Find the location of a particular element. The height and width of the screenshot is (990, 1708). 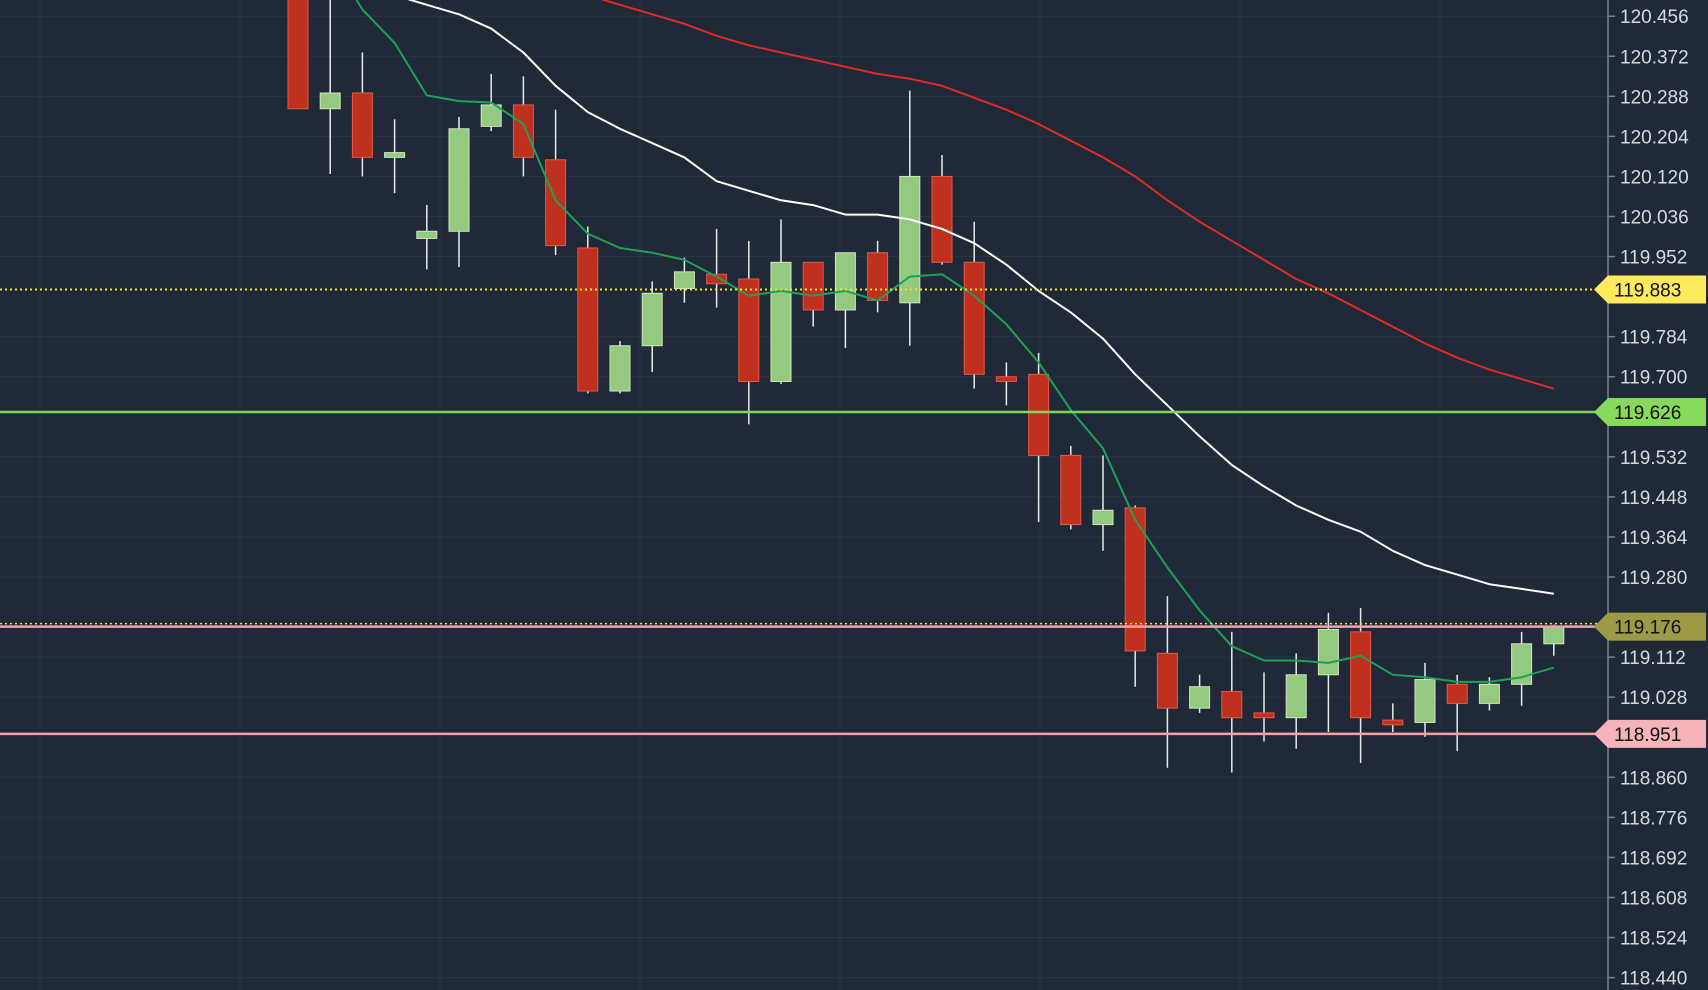

price-axis-panel is located at coordinates (1658, 495).